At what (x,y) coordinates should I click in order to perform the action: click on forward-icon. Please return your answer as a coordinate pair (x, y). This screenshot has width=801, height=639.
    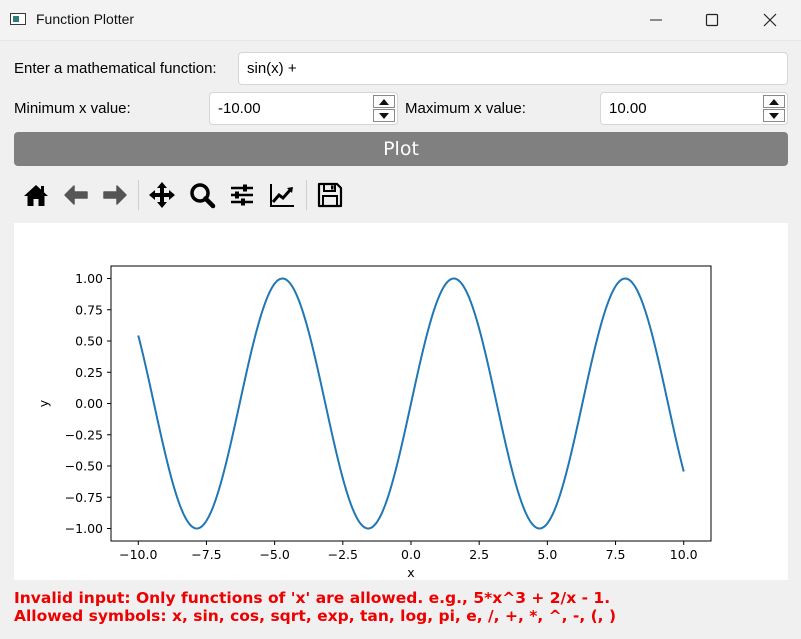
    Looking at the image, I should click on (115, 195).